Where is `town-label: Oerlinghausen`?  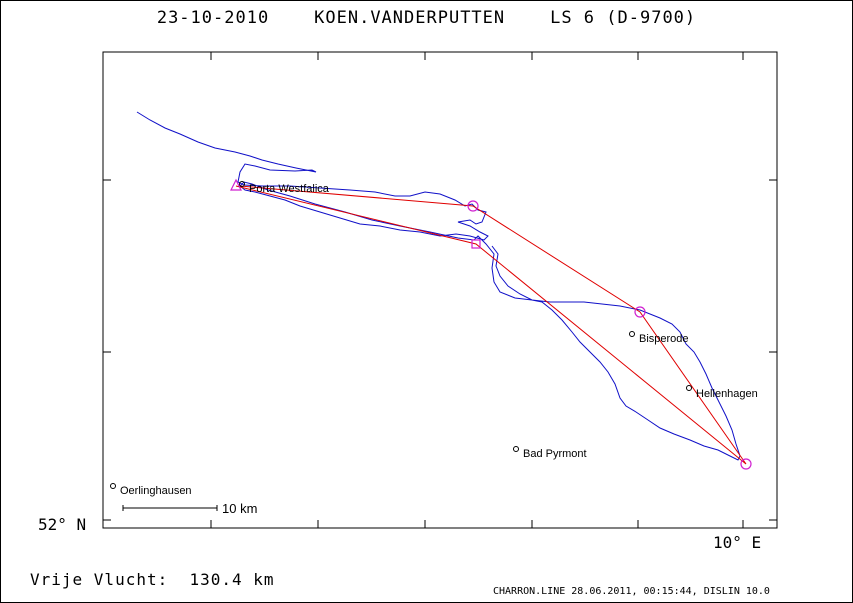 town-label: Oerlinghausen is located at coordinates (156, 491).